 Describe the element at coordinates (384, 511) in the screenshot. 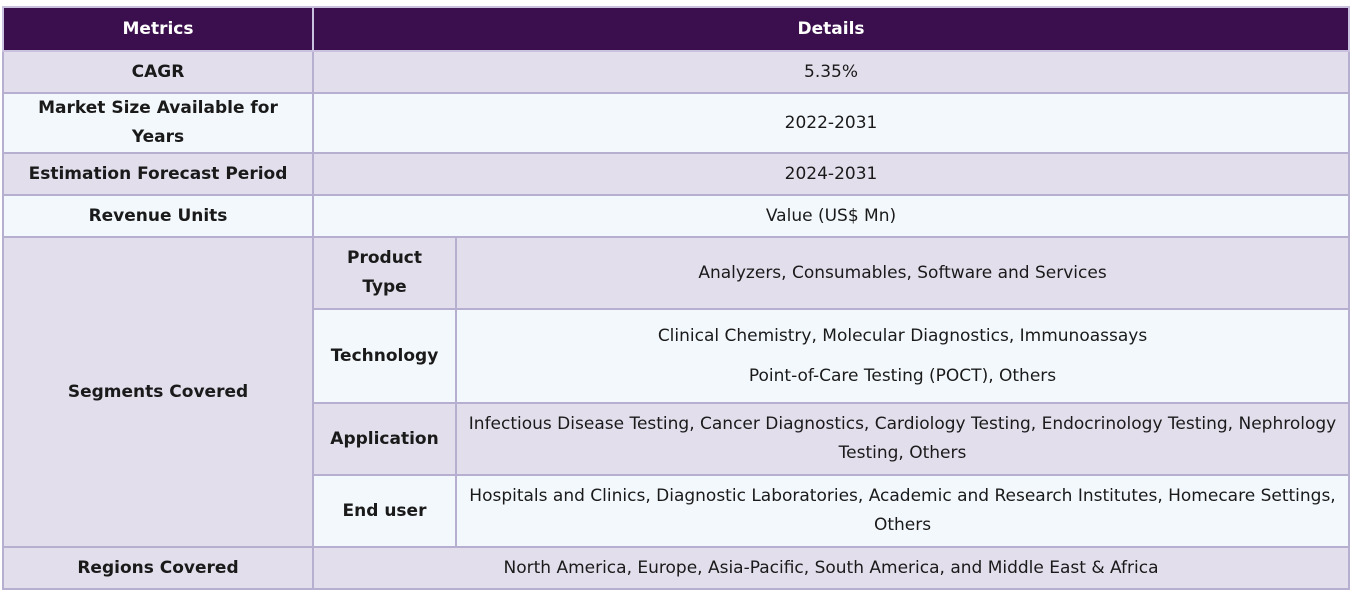

I see `segment-end-user: End user` at that location.